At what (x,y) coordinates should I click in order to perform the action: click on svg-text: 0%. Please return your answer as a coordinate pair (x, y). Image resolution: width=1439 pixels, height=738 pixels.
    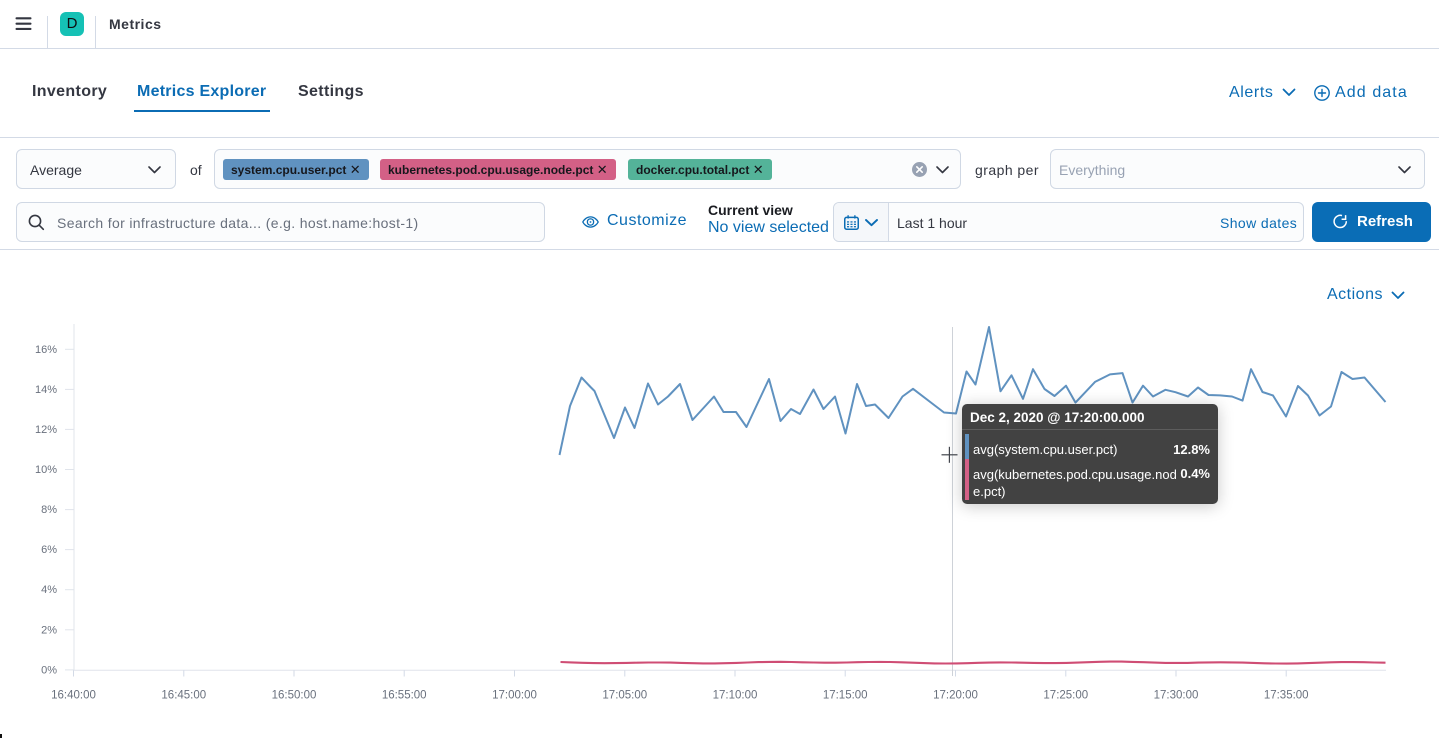
    Looking at the image, I should click on (49, 670).